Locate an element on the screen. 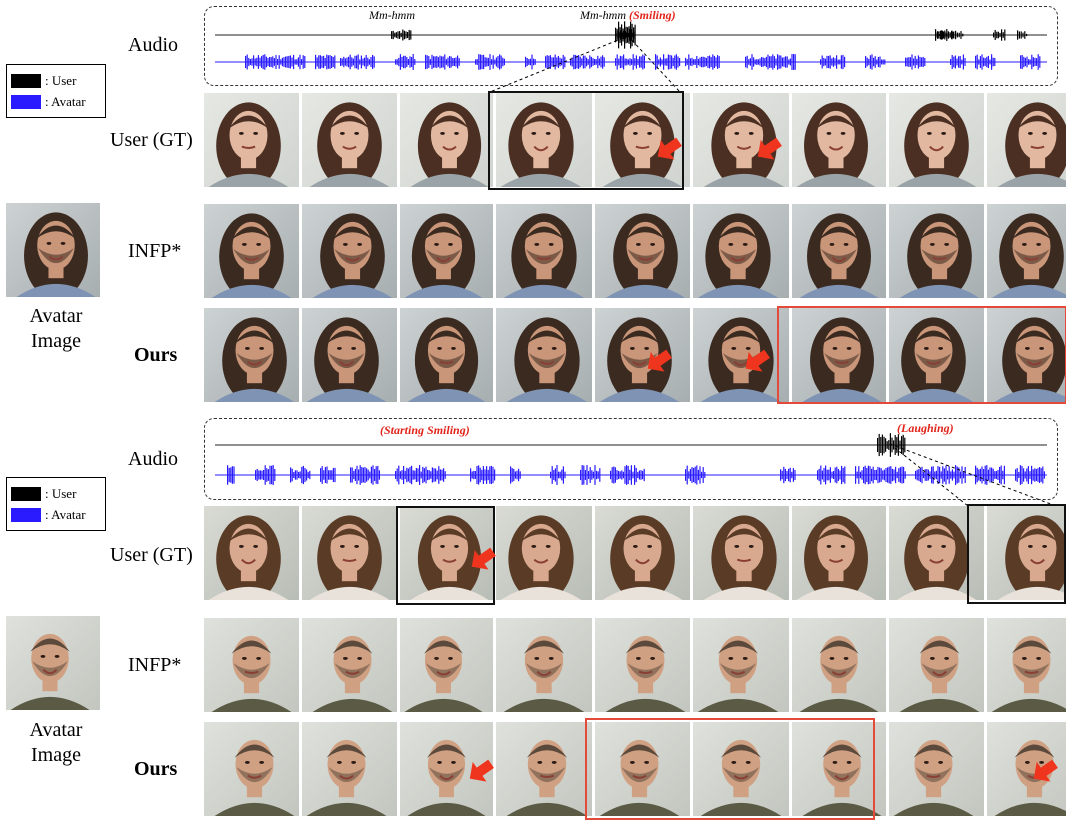 The height and width of the screenshot is (820, 1066). annotation-2a-tag: (Starting Smiling) is located at coordinates (425, 430).